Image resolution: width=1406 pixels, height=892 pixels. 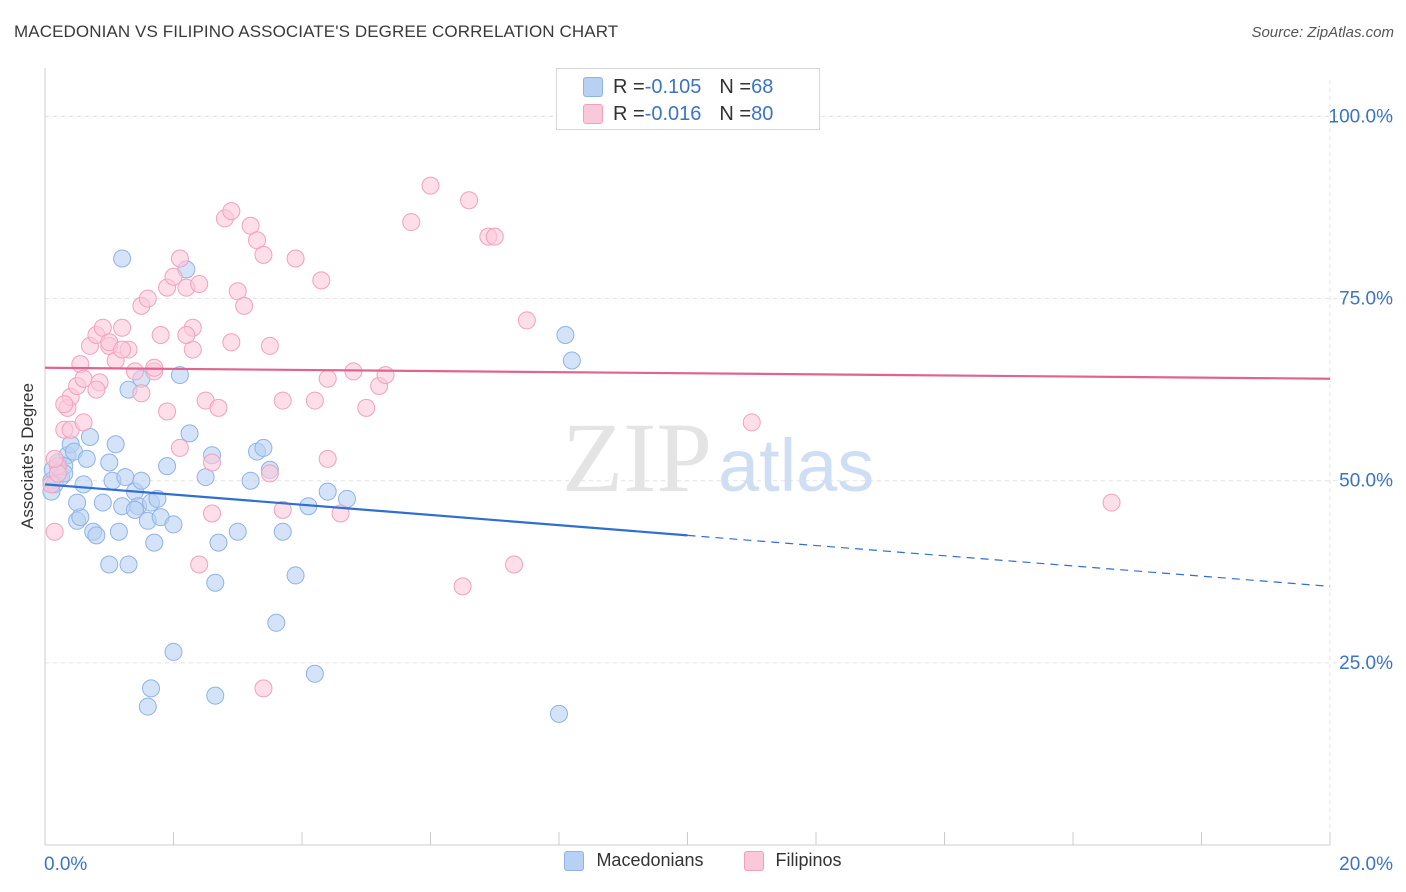 I want to click on series-legend: Macedonians Filipinos, so click(x=703, y=860).